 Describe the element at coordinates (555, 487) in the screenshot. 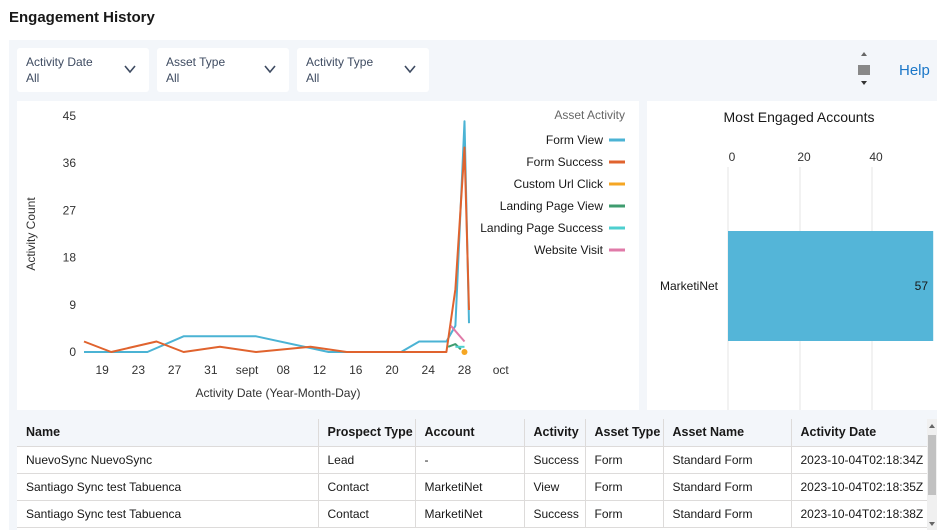

I see `cell-activity: View` at that location.